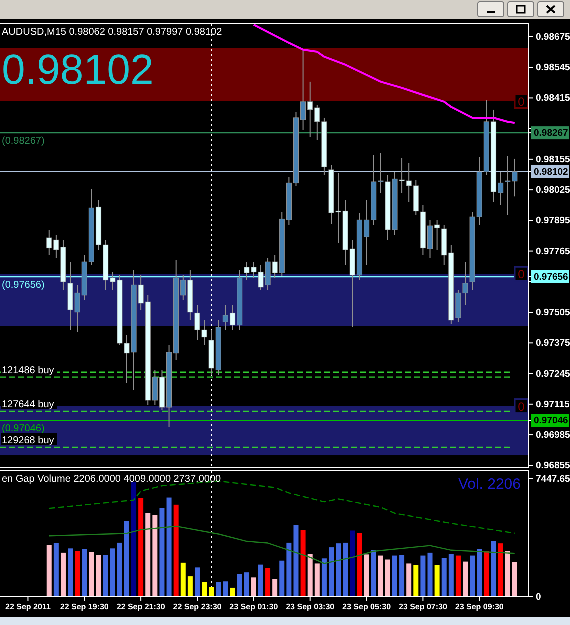 This screenshot has width=570, height=625. Describe the element at coordinates (553, 404) in the screenshot. I see `y-tick-label: 0.97115` at that location.